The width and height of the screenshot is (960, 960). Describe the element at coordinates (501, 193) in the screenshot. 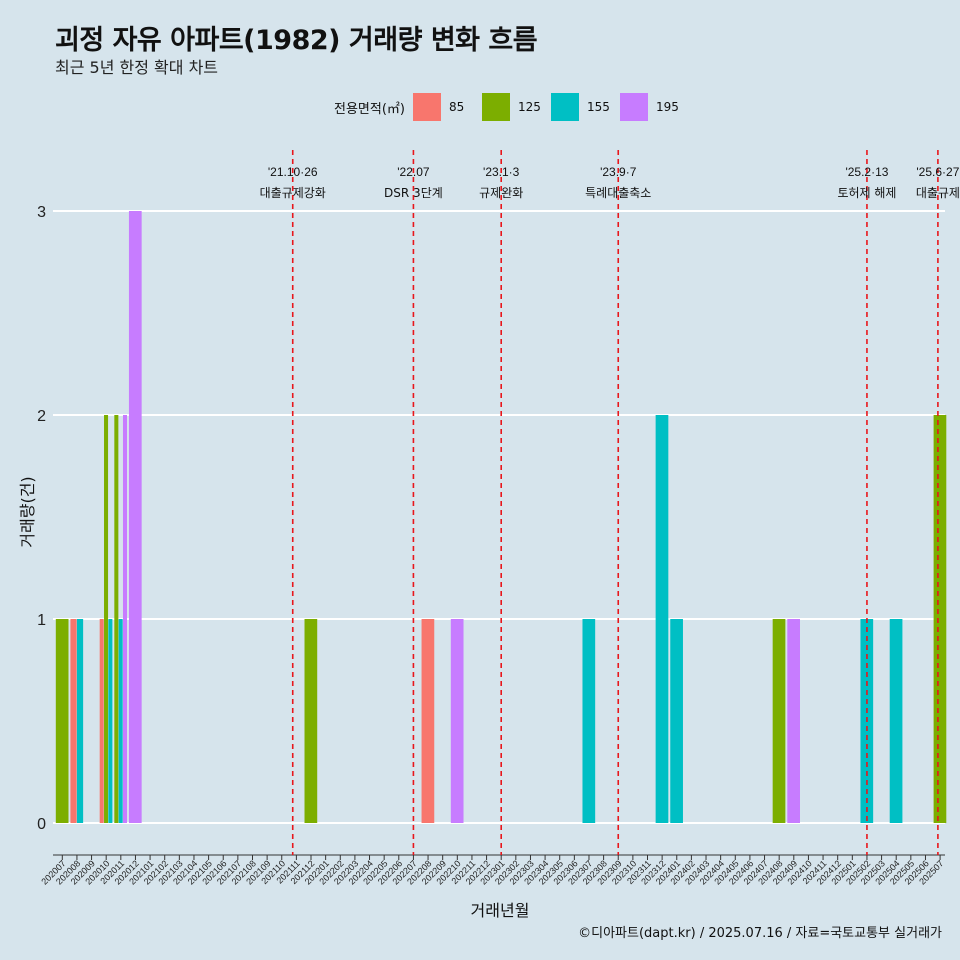

I see `event-label-2: 규제완화` at that location.